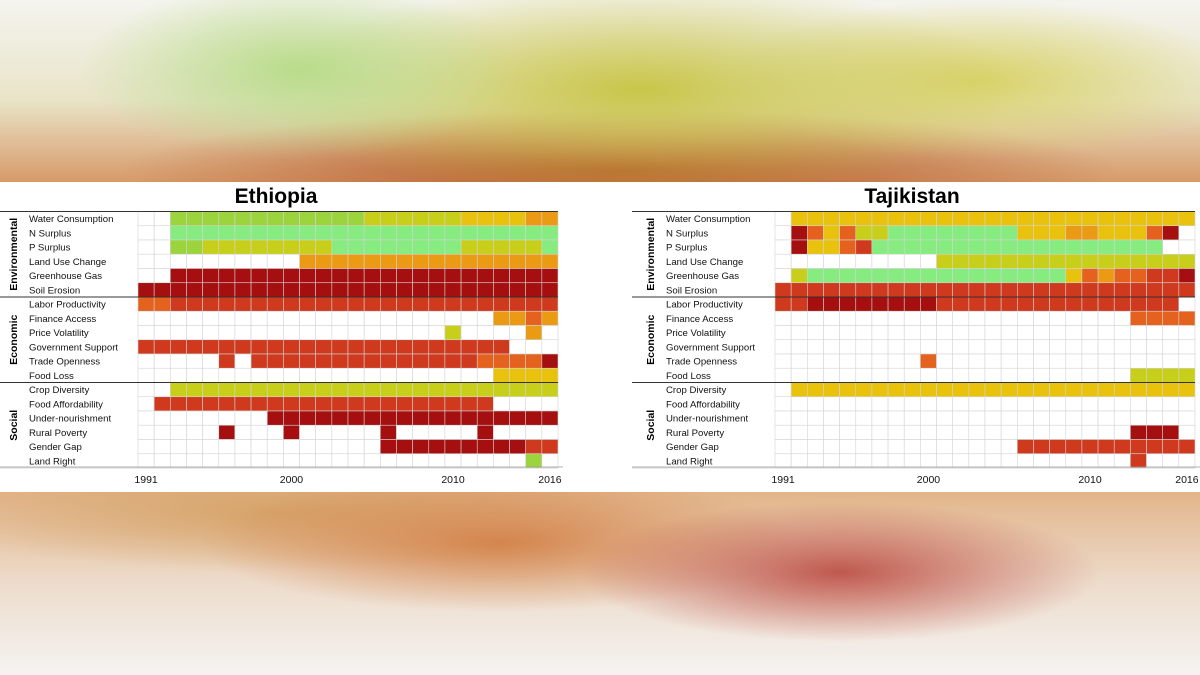  What do you see at coordinates (59, 390) in the screenshot?
I see `row-label: Crop Diversity` at bounding box center [59, 390].